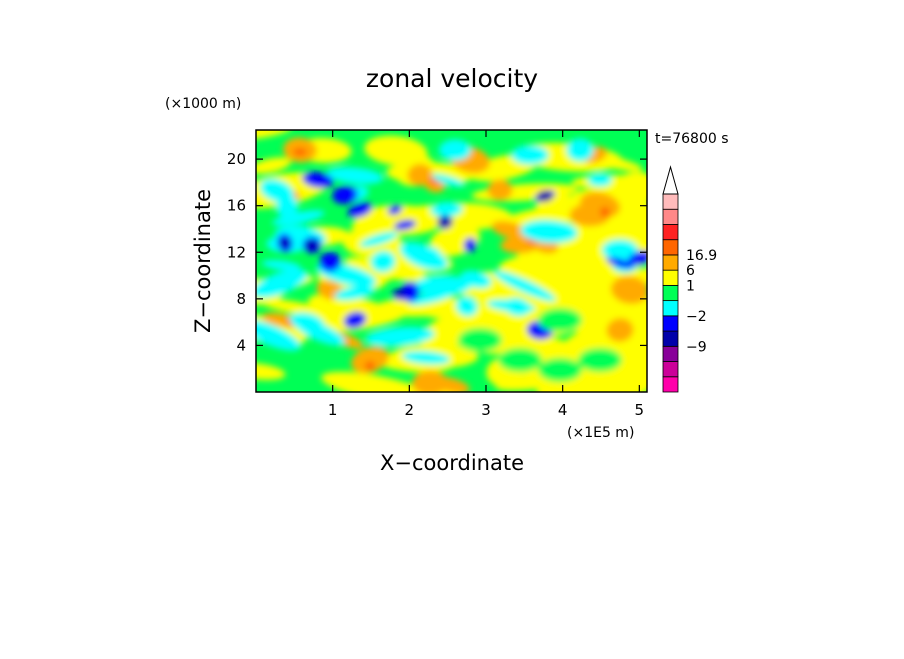  What do you see at coordinates (241, 299) in the screenshot?
I see `y-tick-label: 8` at bounding box center [241, 299].